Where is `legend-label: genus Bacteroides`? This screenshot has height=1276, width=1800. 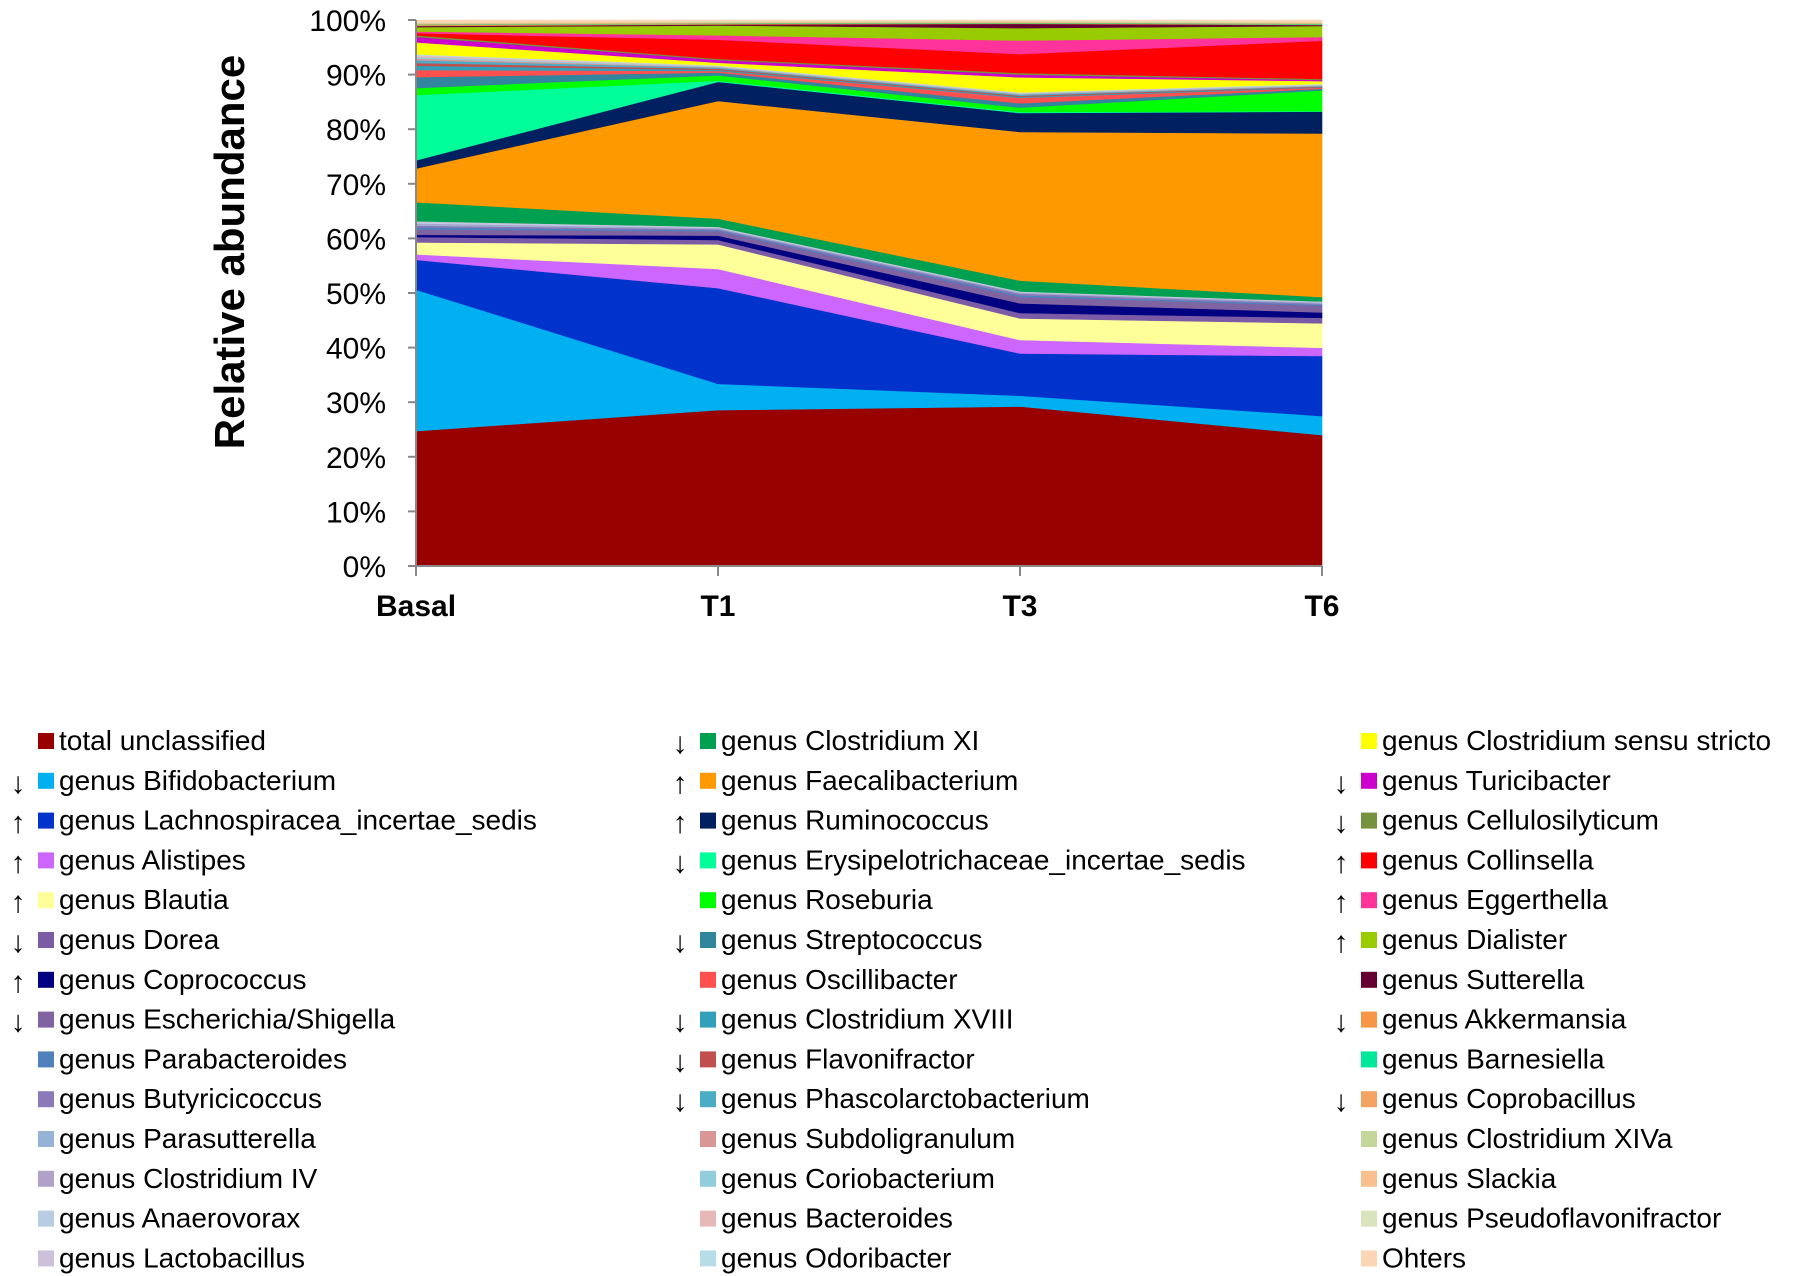
legend-label: genus Bacteroides is located at coordinates (837, 1218).